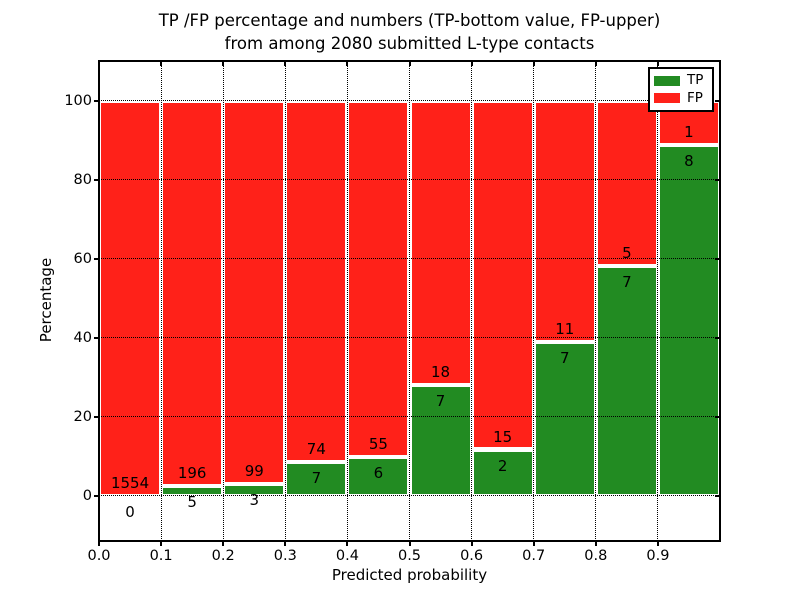 The image size is (800, 600). Describe the element at coordinates (130, 482) in the screenshot. I see `fp-count-label: 1554` at that location.